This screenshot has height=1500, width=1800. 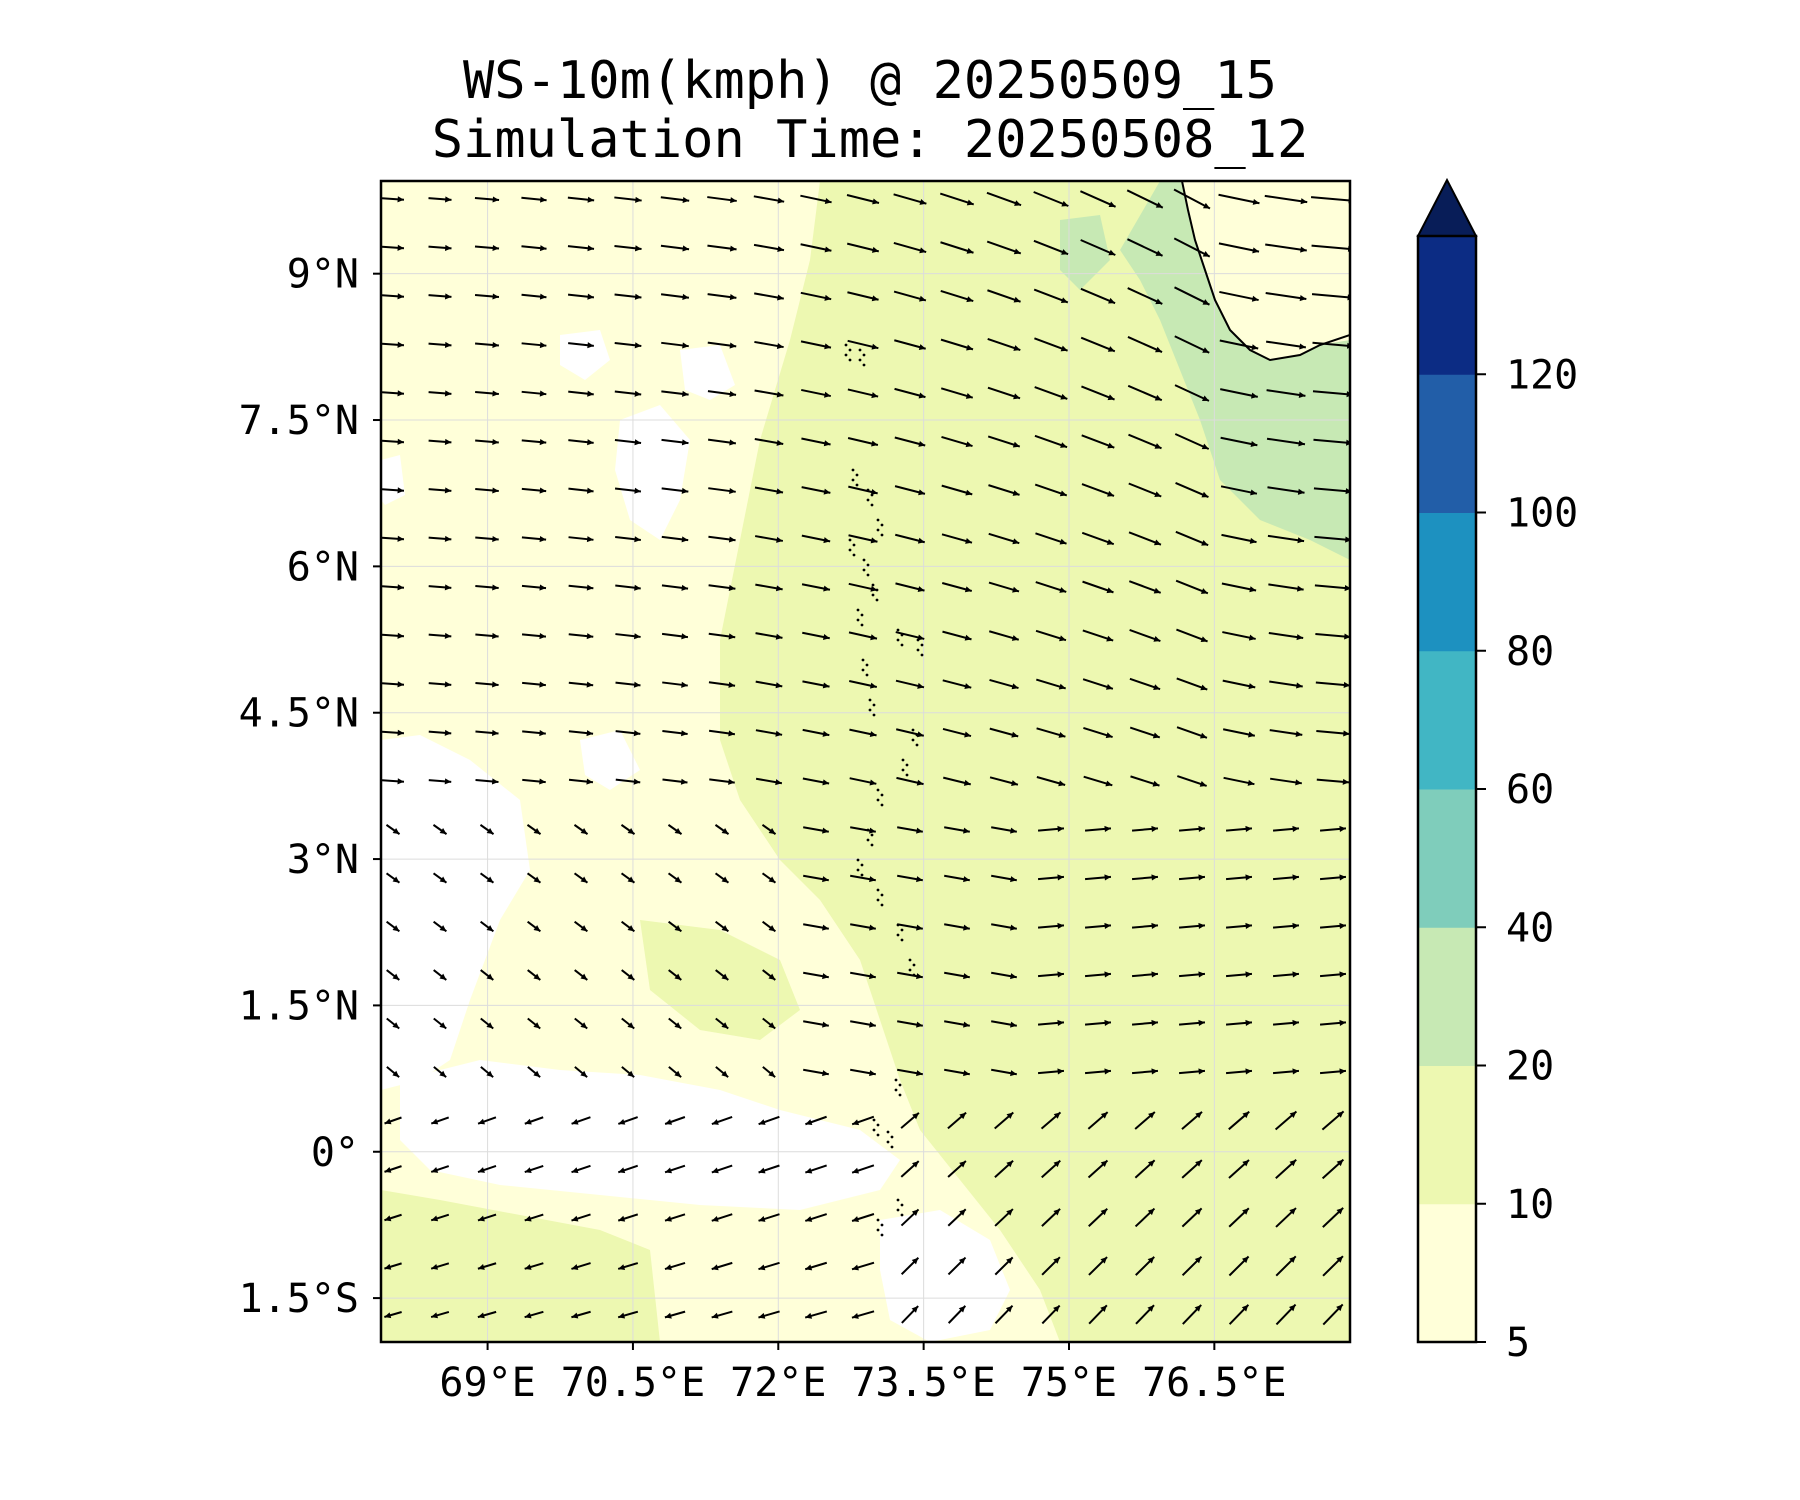 What do you see at coordinates (1542, 514) in the screenshot?
I see `colorbar-tick-label: 100` at bounding box center [1542, 514].